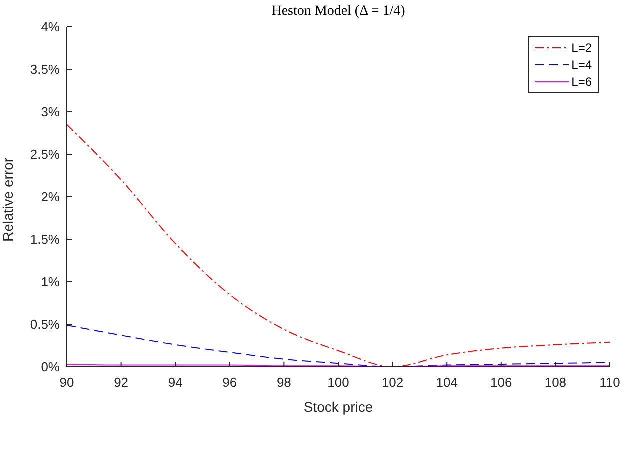 Image resolution: width=621 pixels, height=467 pixels. Describe the element at coordinates (582, 47) in the screenshot. I see `legend-label: L=2` at that location.